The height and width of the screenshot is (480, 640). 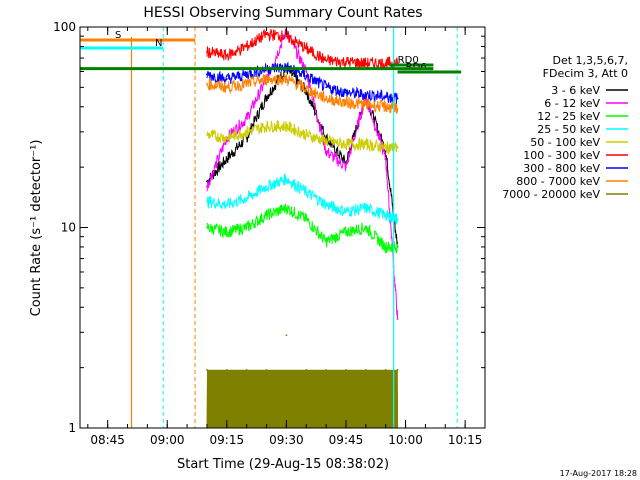 I want to click on flag-rd0: RD0, so click(x=411, y=61).